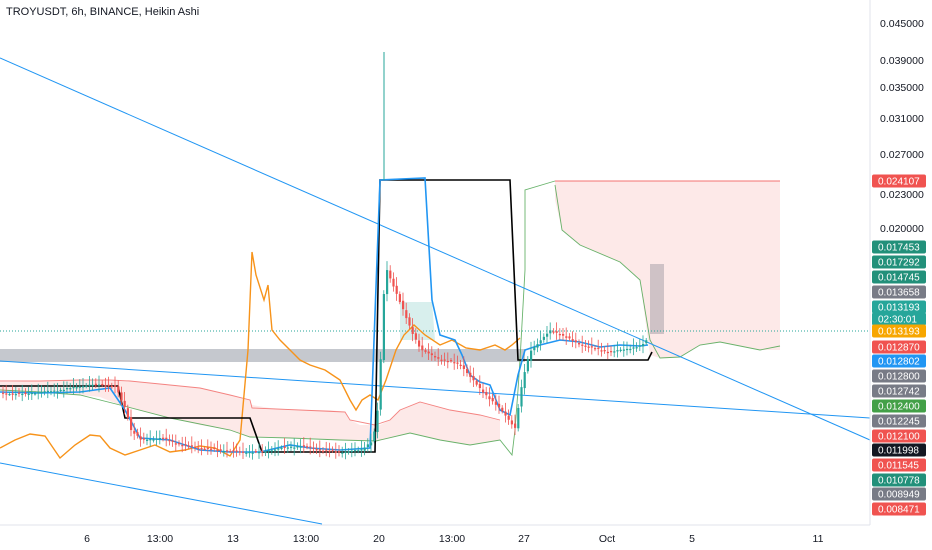 This screenshot has width=932, height=550. What do you see at coordinates (657, 299) in the screenshot?
I see `projection-box` at bounding box center [657, 299].